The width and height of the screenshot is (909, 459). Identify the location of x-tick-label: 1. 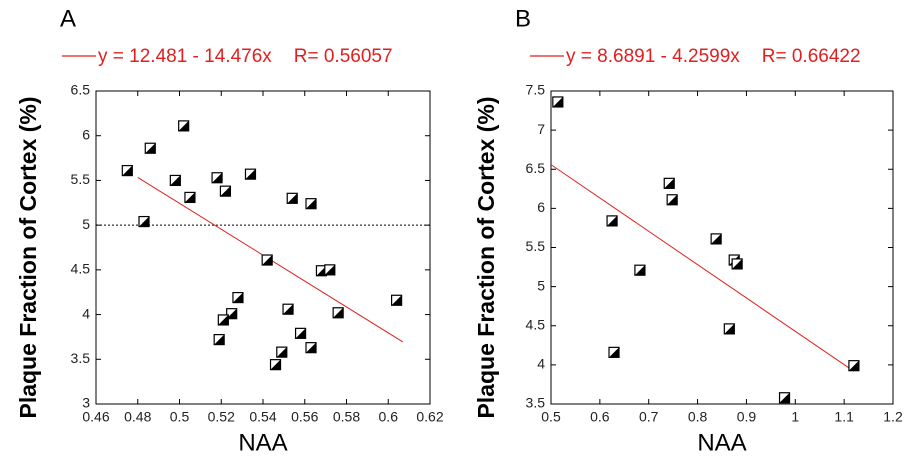
(795, 417).